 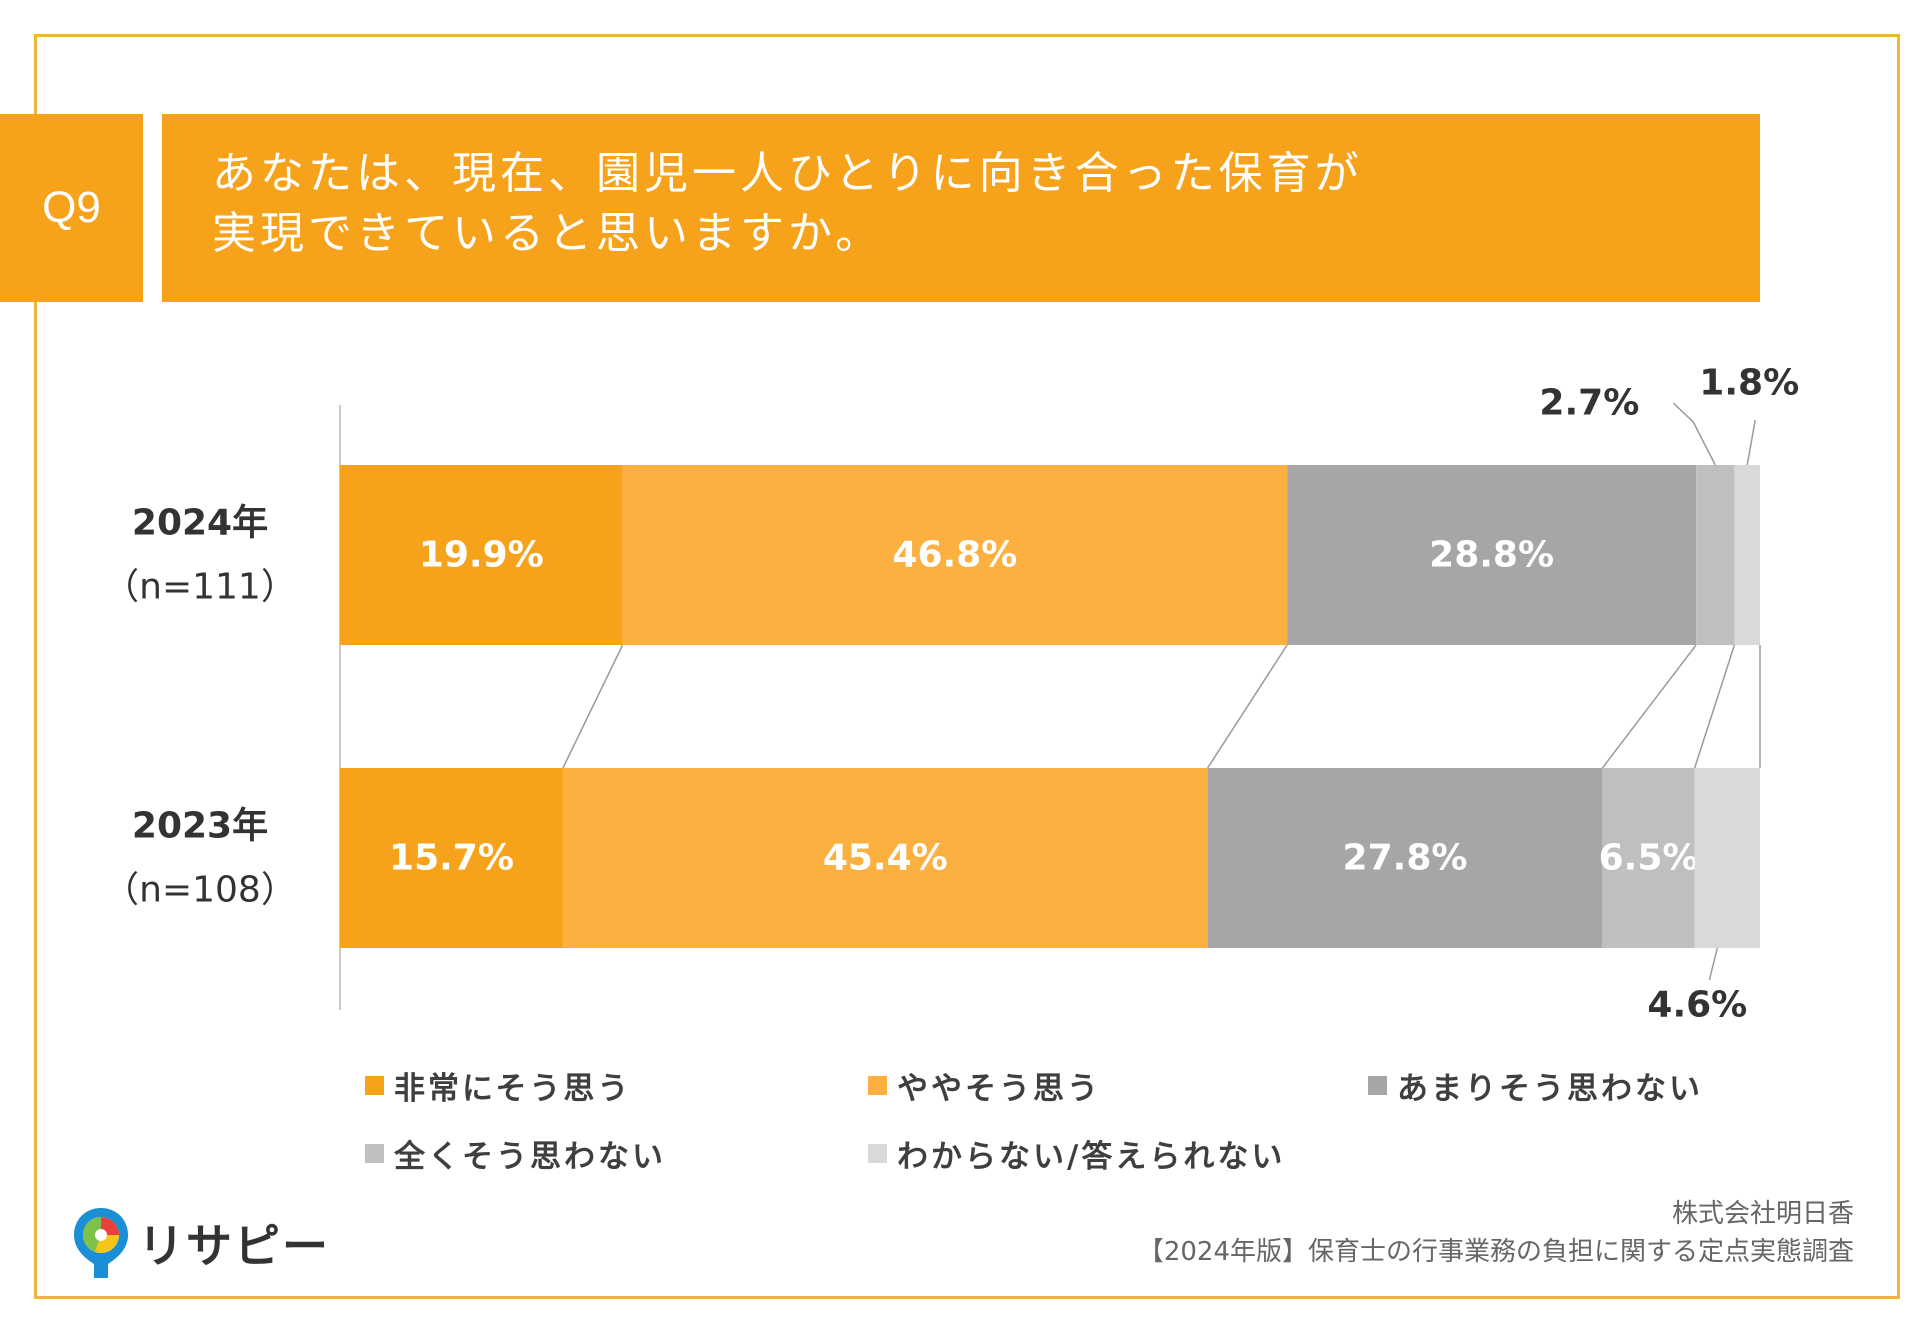 What do you see at coordinates (1747, 555) in the screenshot?
I see `bar-segment-r0-s4` at bounding box center [1747, 555].